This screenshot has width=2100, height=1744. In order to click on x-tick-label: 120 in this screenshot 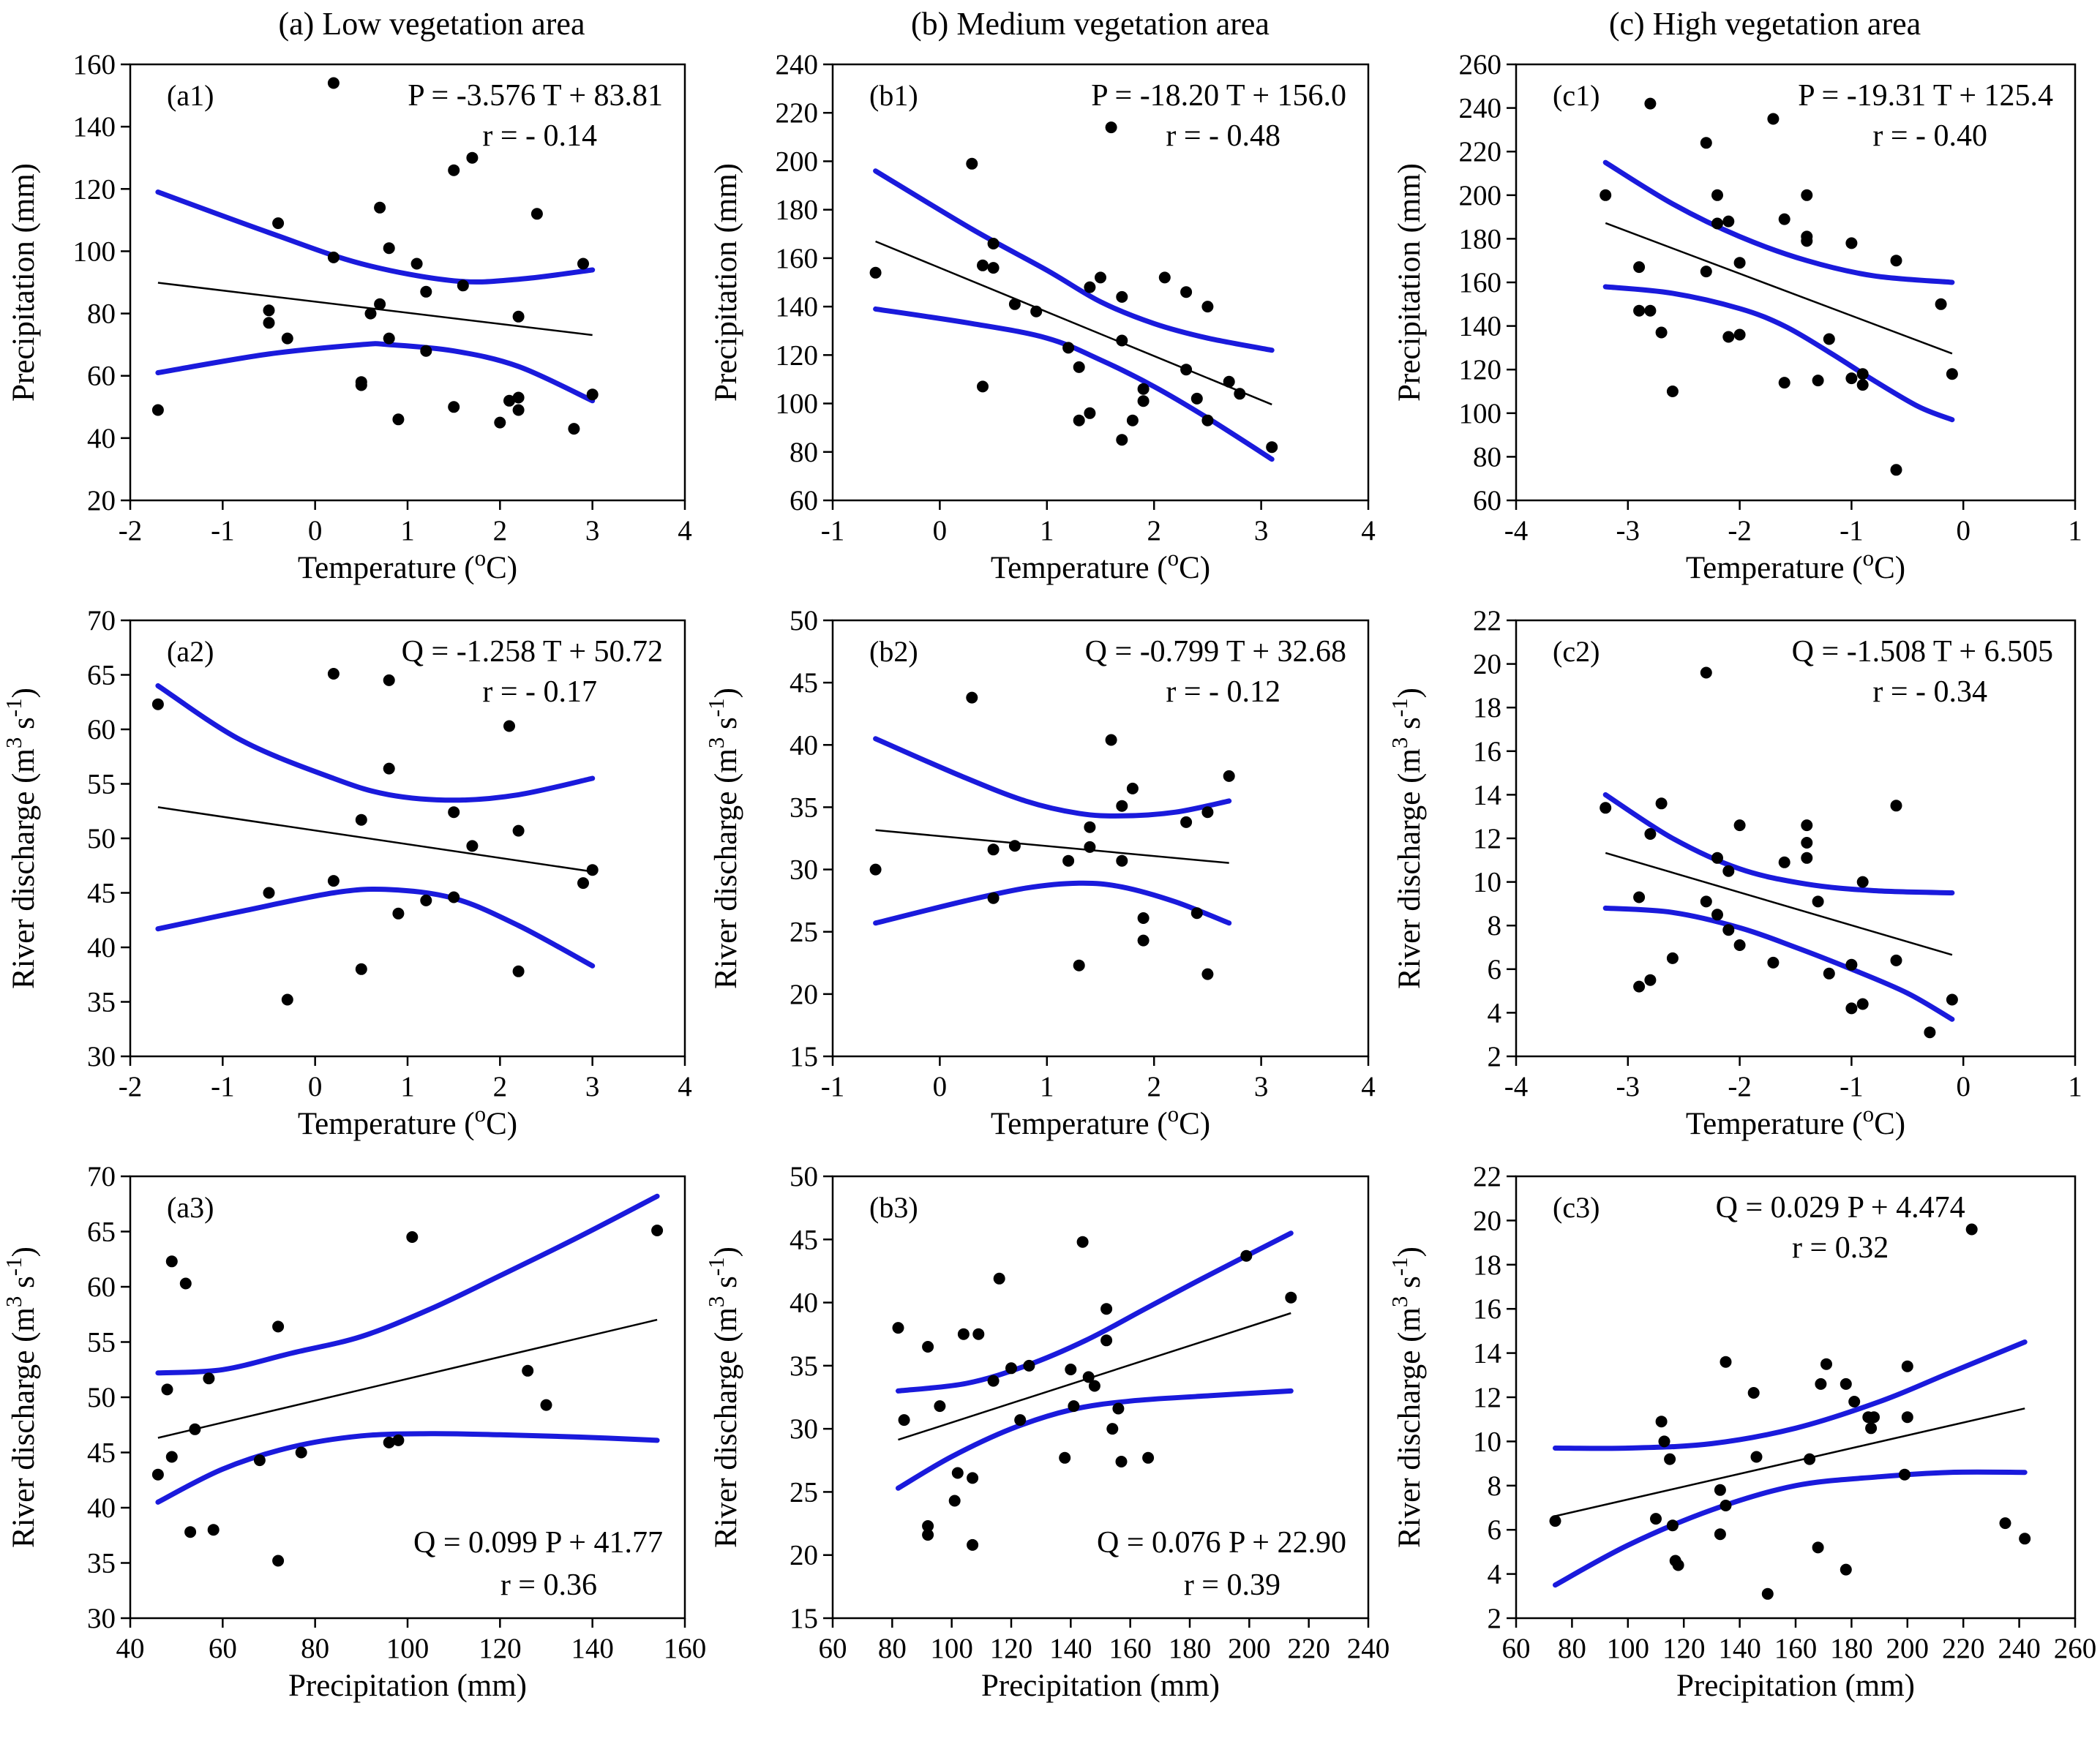, I will do `click(1011, 1649)`.